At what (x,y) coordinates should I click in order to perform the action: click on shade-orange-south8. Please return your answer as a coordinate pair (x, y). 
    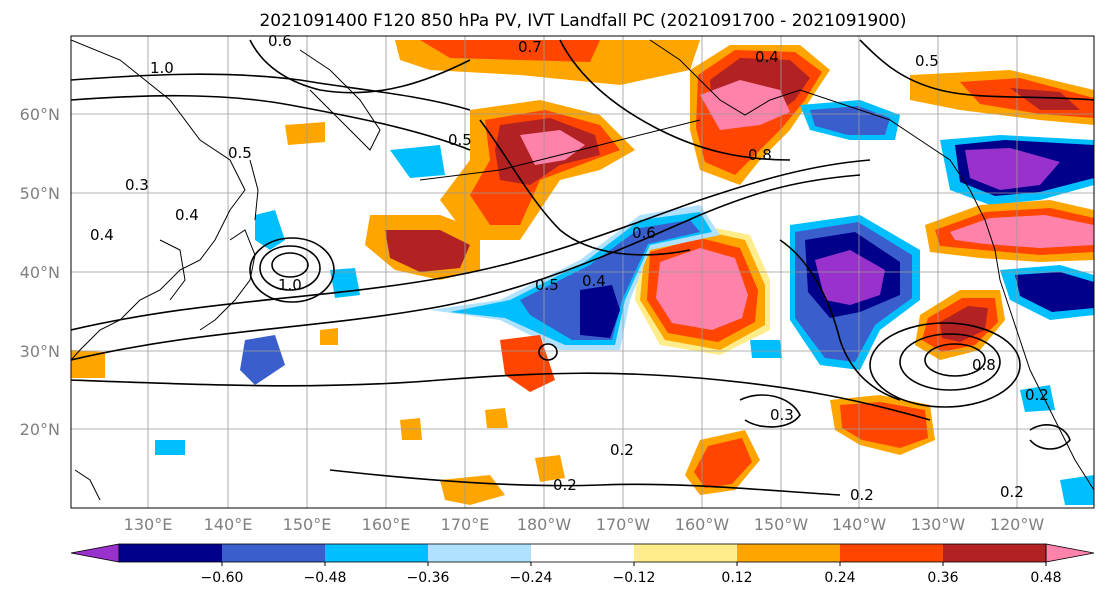
    Looking at the image, I should click on (329, 336).